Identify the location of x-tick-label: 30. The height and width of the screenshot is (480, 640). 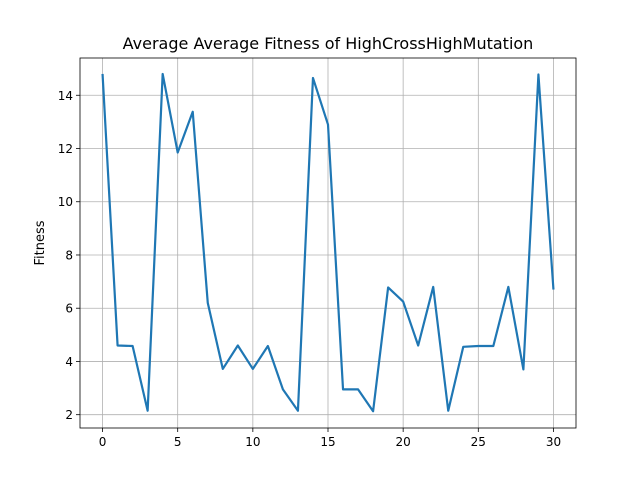
(553, 442).